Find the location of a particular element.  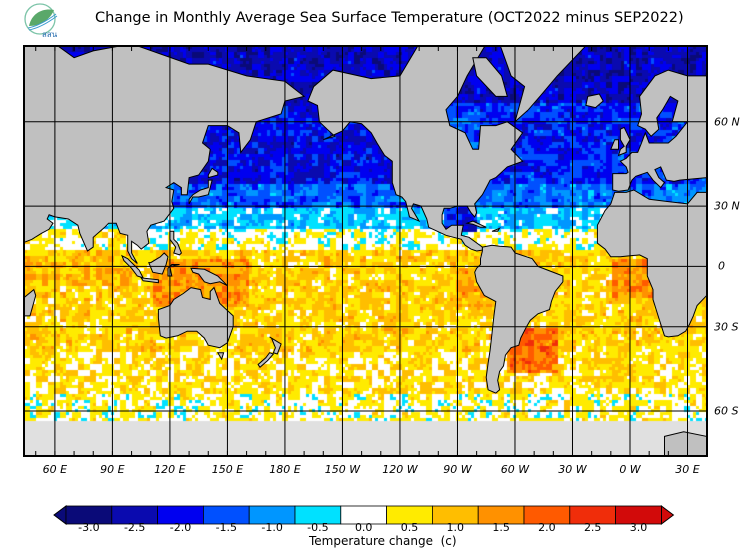

landmass-japan is located at coordinates (200, 192).